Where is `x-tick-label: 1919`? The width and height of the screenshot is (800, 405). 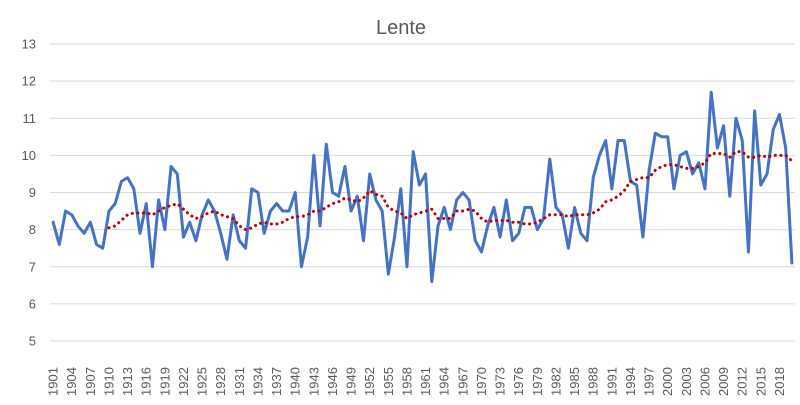 x-tick-label: 1919 is located at coordinates (164, 381).